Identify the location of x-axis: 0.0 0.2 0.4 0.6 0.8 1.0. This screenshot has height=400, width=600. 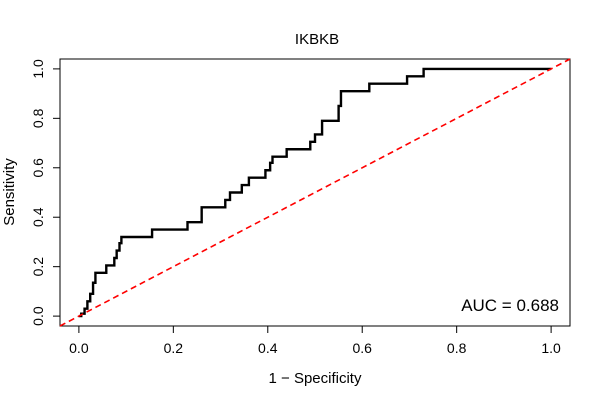
(315, 341).